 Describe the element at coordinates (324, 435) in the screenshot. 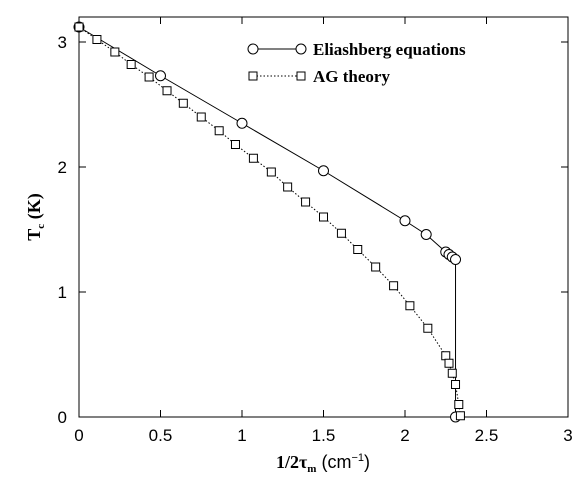

I see `x-tick-label: 1.5` at that location.